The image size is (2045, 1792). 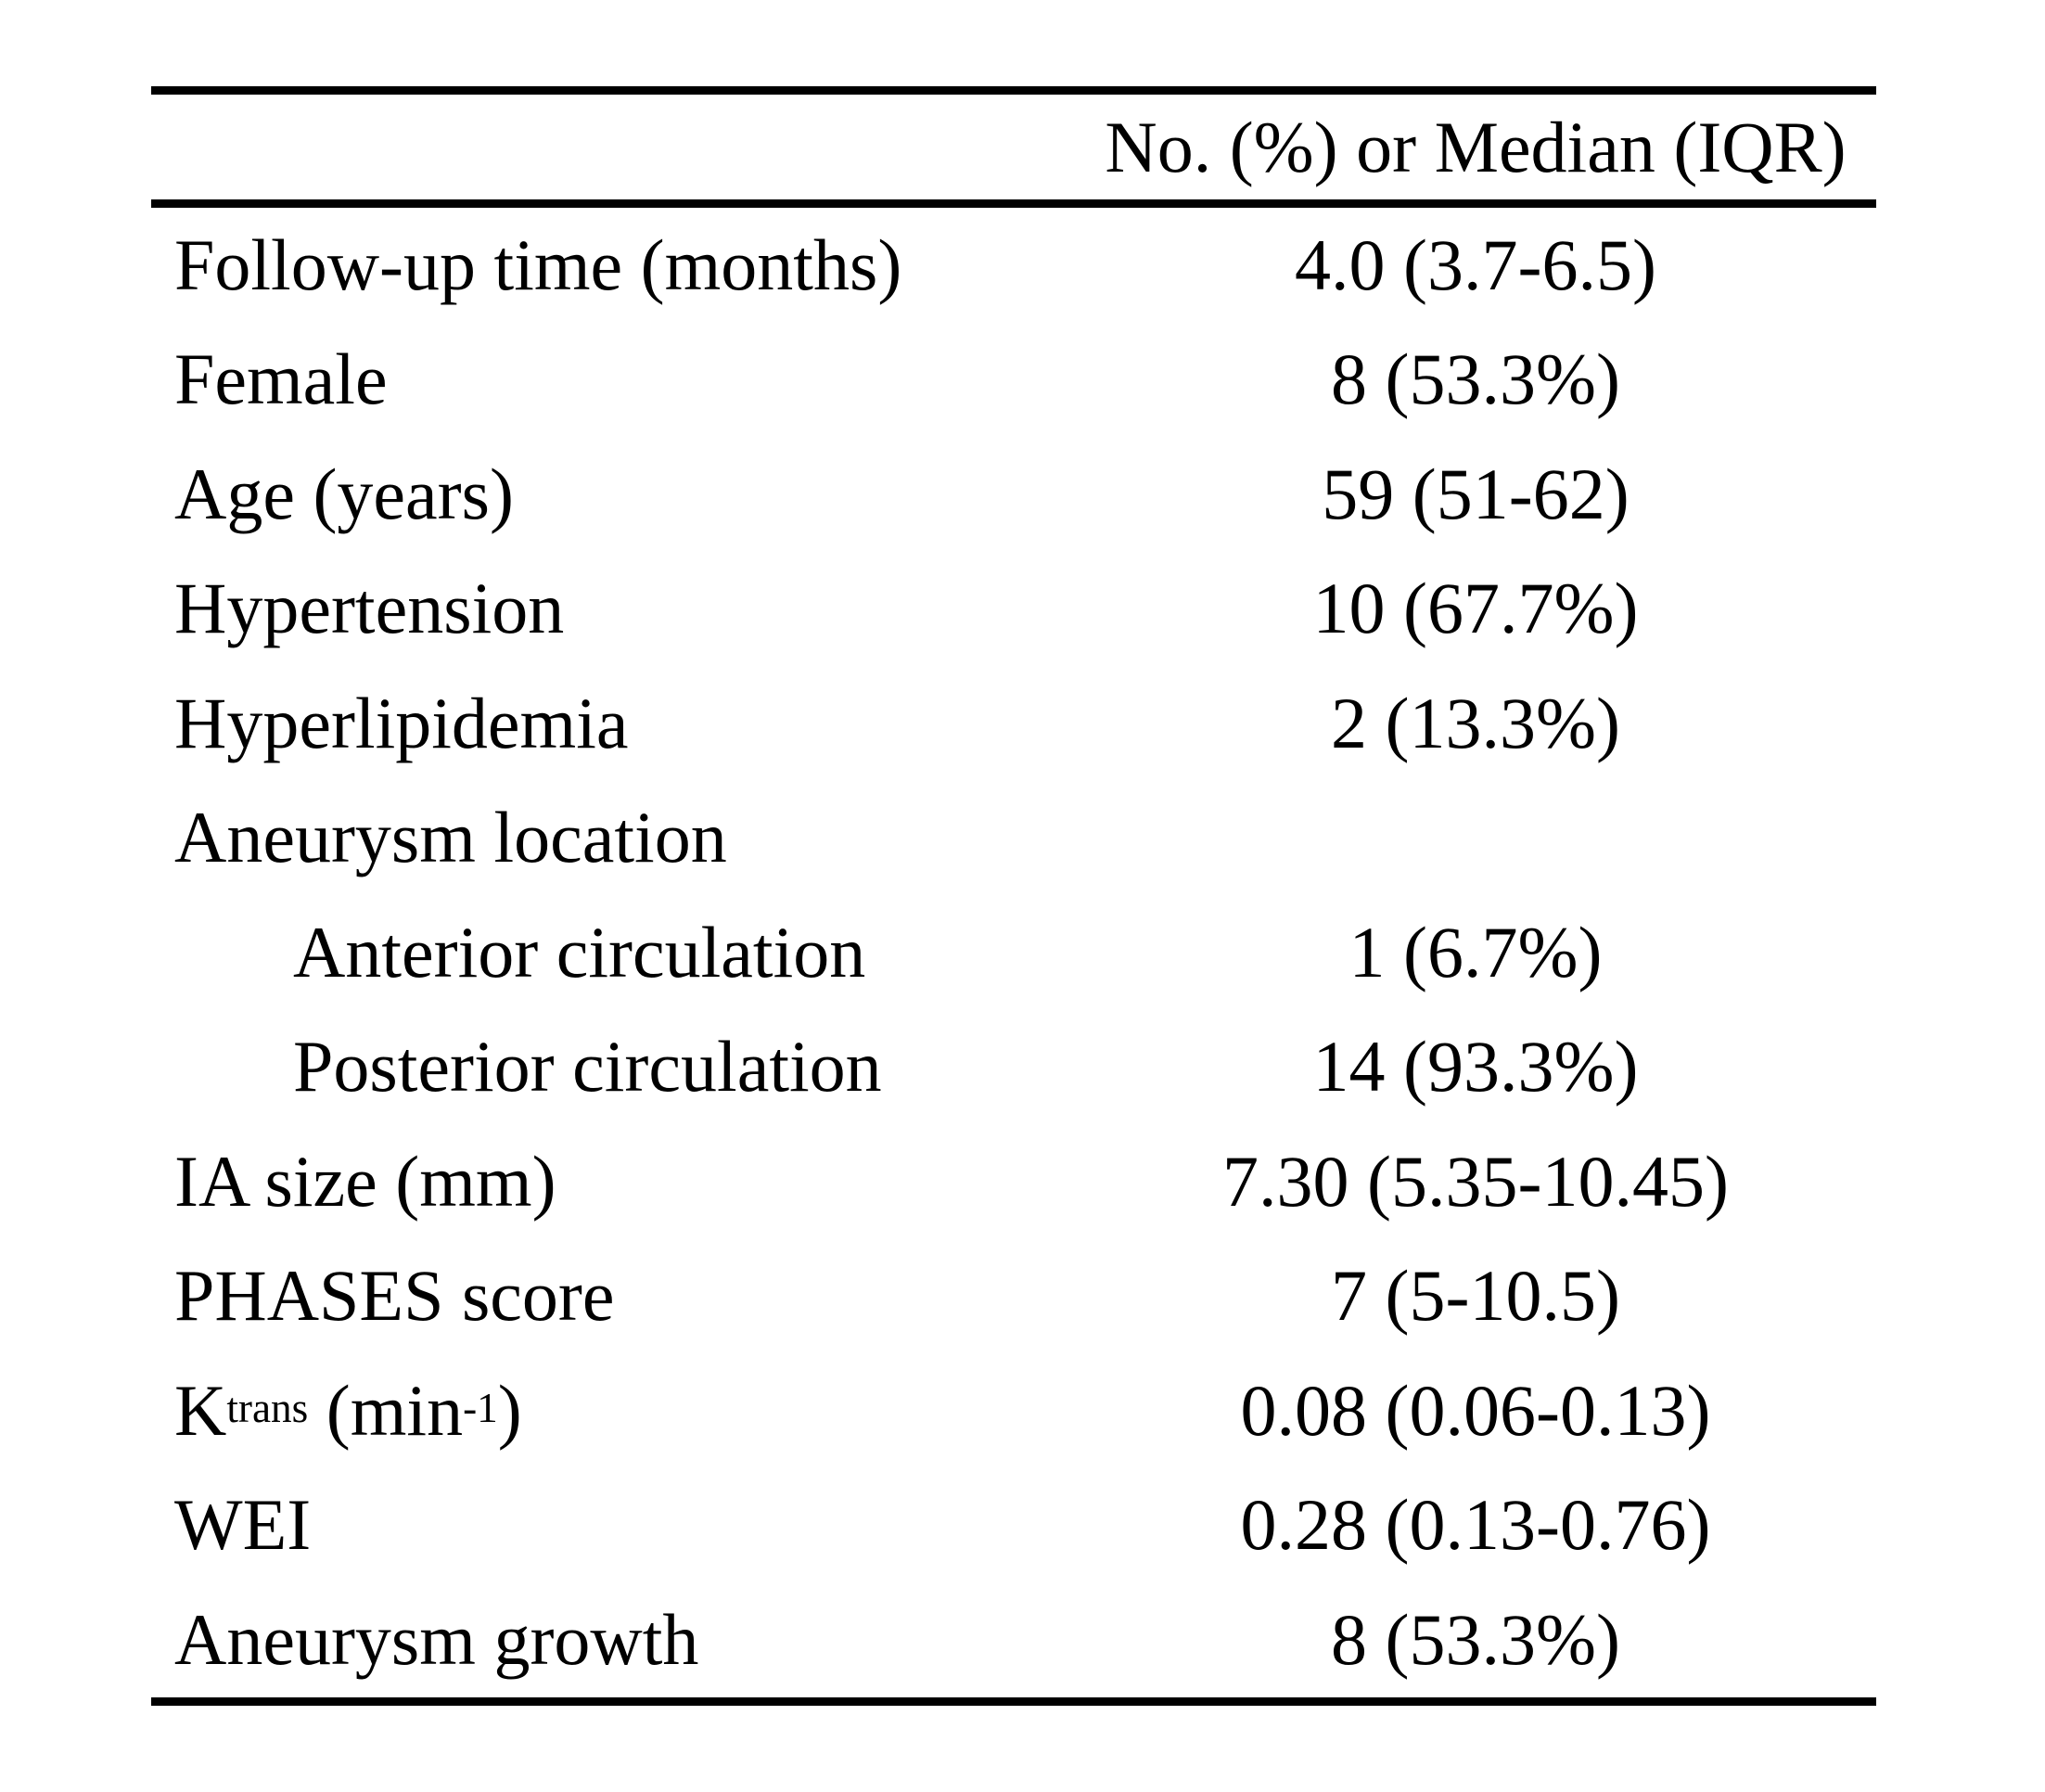 What do you see at coordinates (401, 722) in the screenshot?
I see `row-label: Hyperlipidemia` at bounding box center [401, 722].